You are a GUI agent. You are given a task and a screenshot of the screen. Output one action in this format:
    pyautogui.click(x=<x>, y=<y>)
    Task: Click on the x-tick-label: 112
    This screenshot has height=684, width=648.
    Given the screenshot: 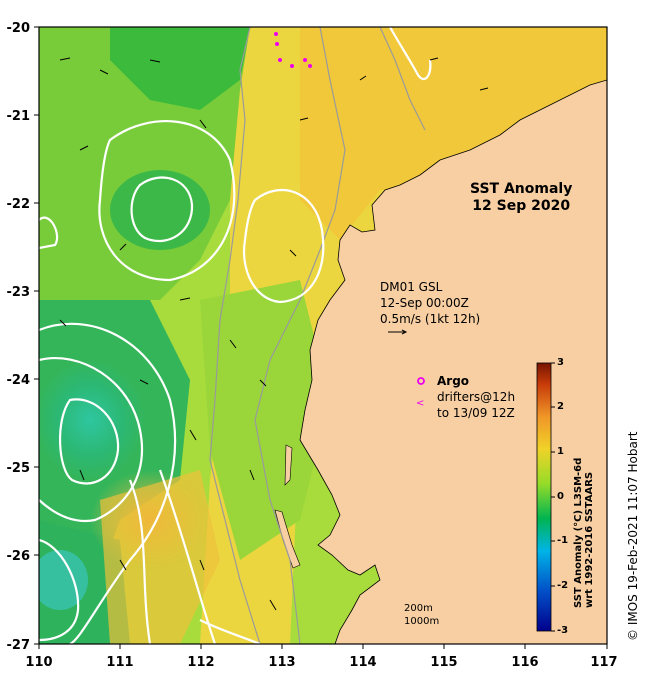 What is the action you would take?
    pyautogui.click(x=200, y=662)
    